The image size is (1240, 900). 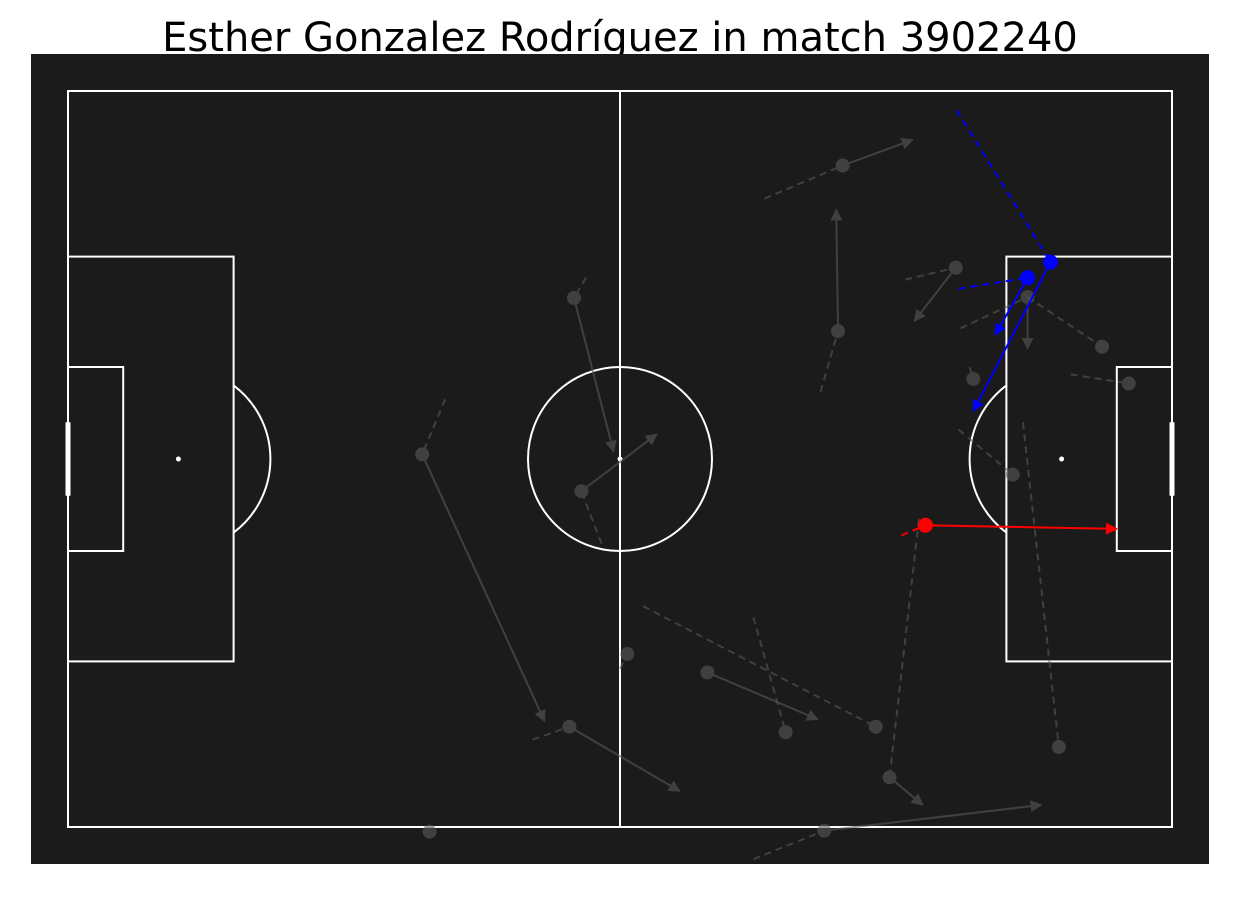 I want to click on right-penalty-arc, so click(x=988, y=459).